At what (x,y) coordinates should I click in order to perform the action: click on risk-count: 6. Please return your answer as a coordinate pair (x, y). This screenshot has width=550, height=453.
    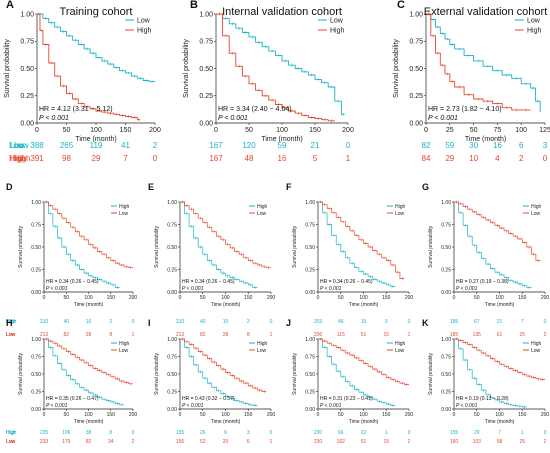
    Looking at the image, I should click on (521, 145).